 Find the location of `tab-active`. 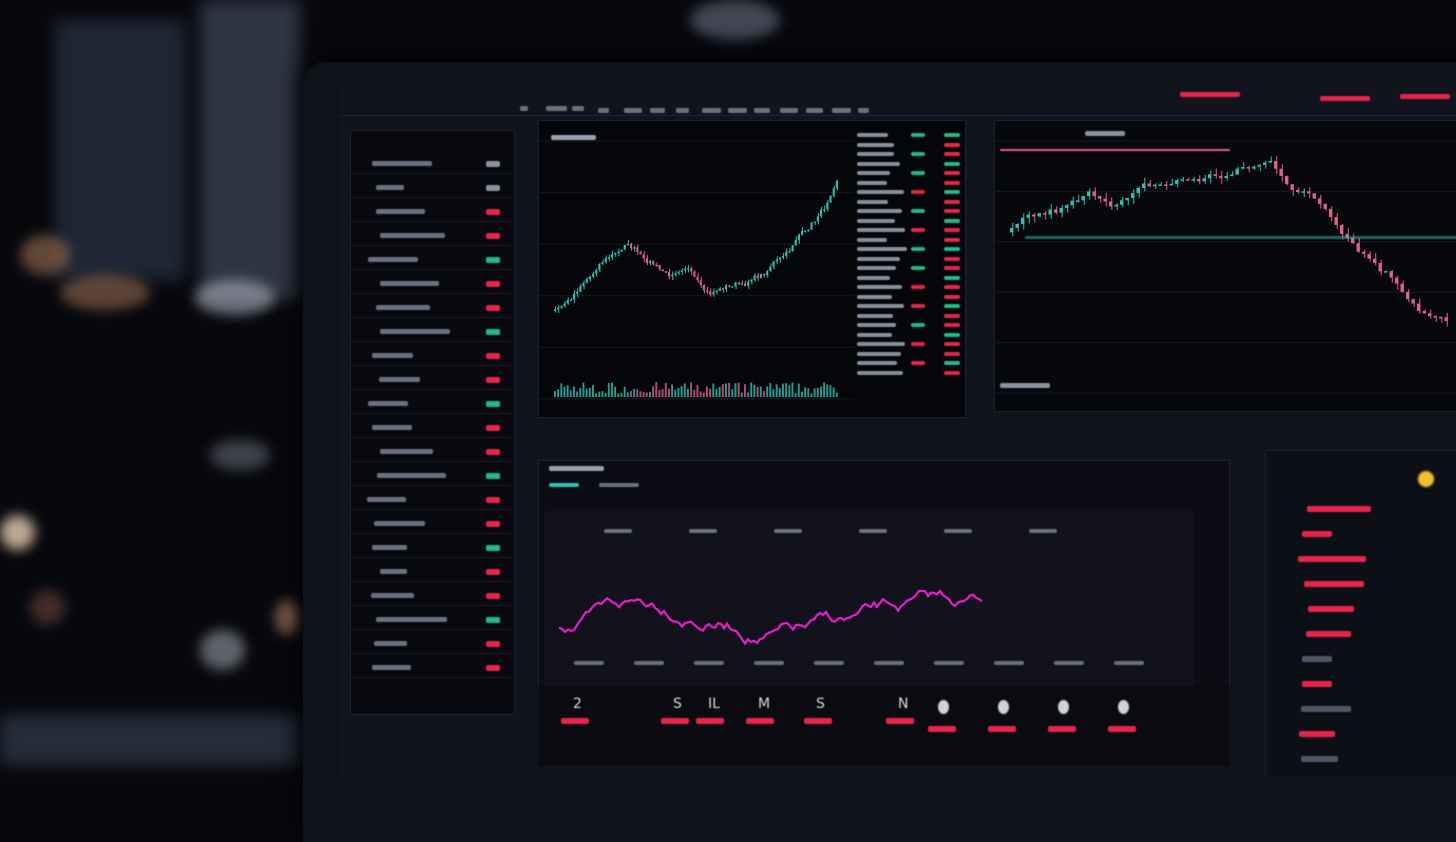

tab-active is located at coordinates (564, 485).